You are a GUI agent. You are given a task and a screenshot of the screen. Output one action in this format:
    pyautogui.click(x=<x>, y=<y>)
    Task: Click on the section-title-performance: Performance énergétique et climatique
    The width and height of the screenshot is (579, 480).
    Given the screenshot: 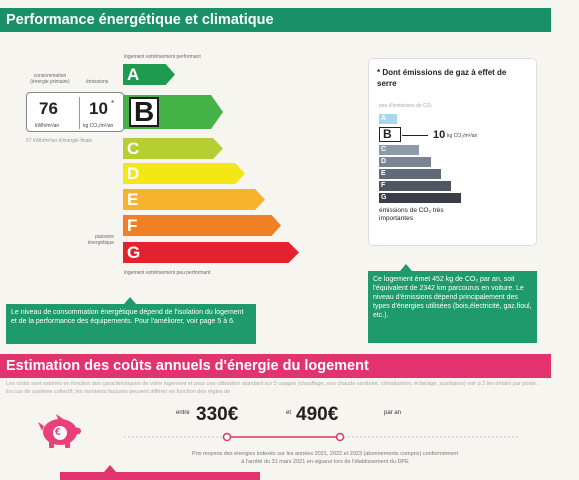 What is the action you would take?
    pyautogui.click(x=275, y=20)
    